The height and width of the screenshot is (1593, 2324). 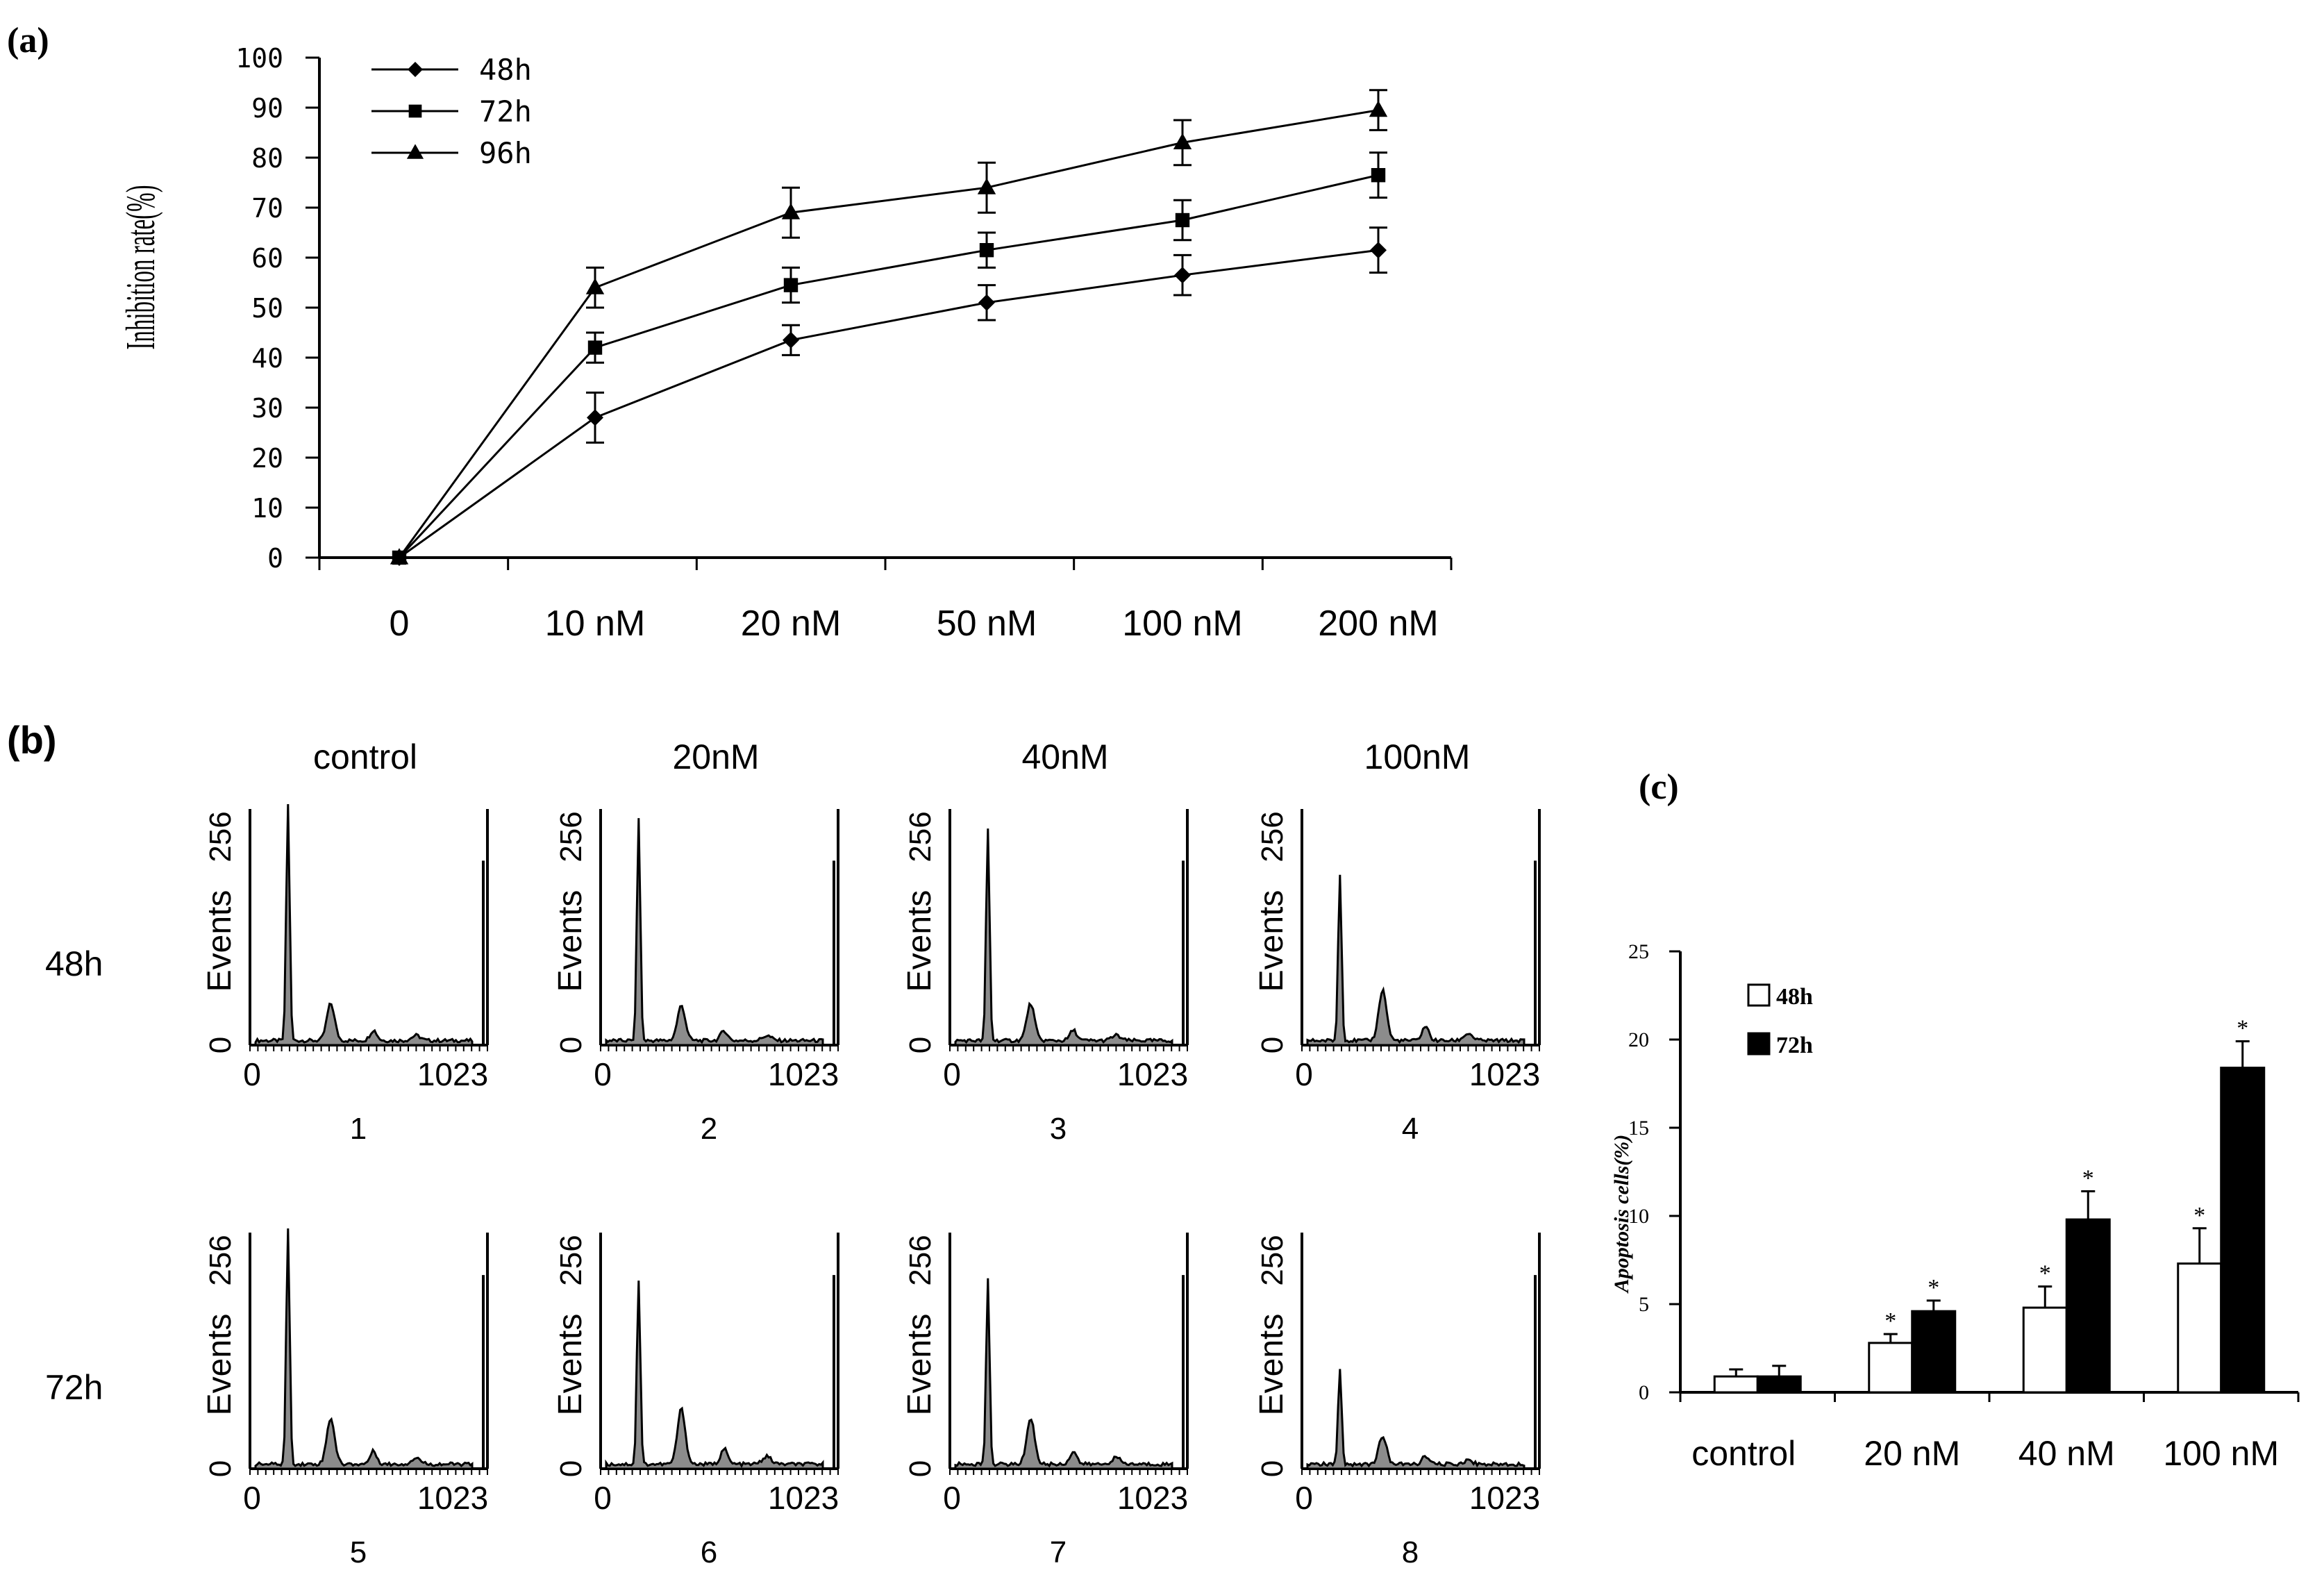 I want to click on y-tick-label: 0, so click(x=275, y=558).